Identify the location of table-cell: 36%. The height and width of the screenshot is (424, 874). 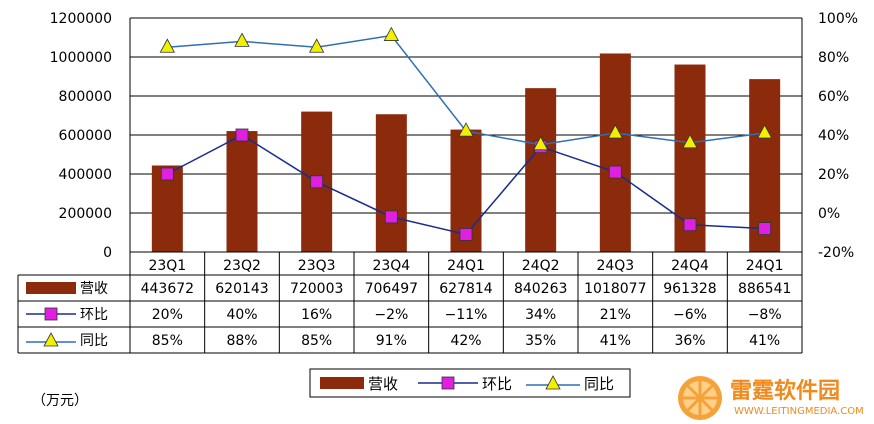
(689, 341).